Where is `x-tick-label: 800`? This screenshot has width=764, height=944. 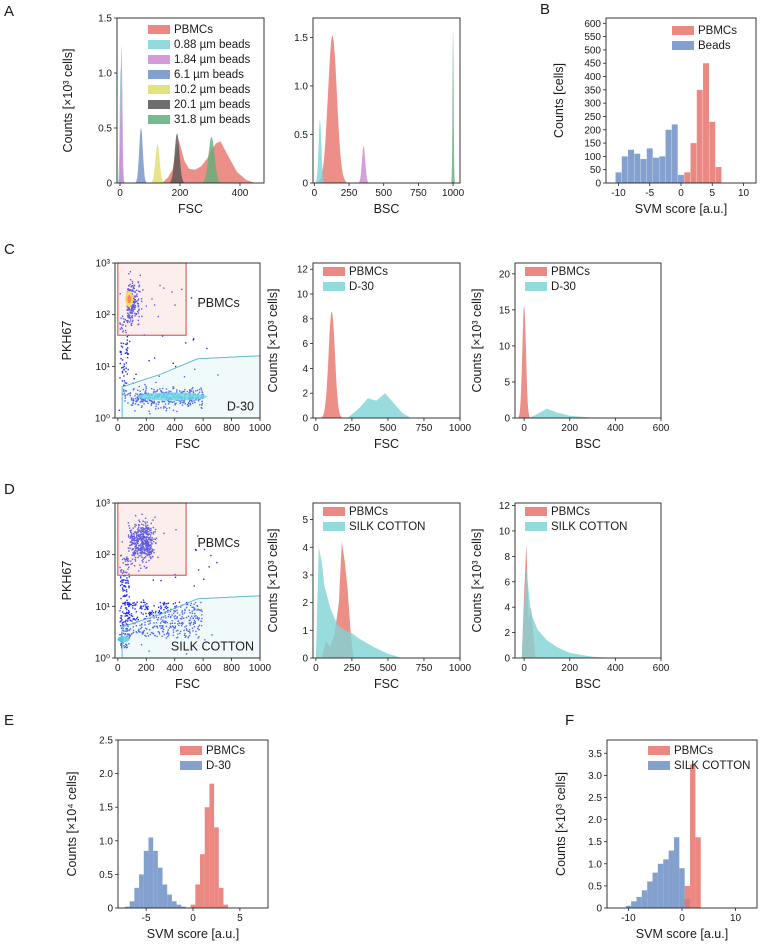 x-tick-label: 800 is located at coordinates (231, 668).